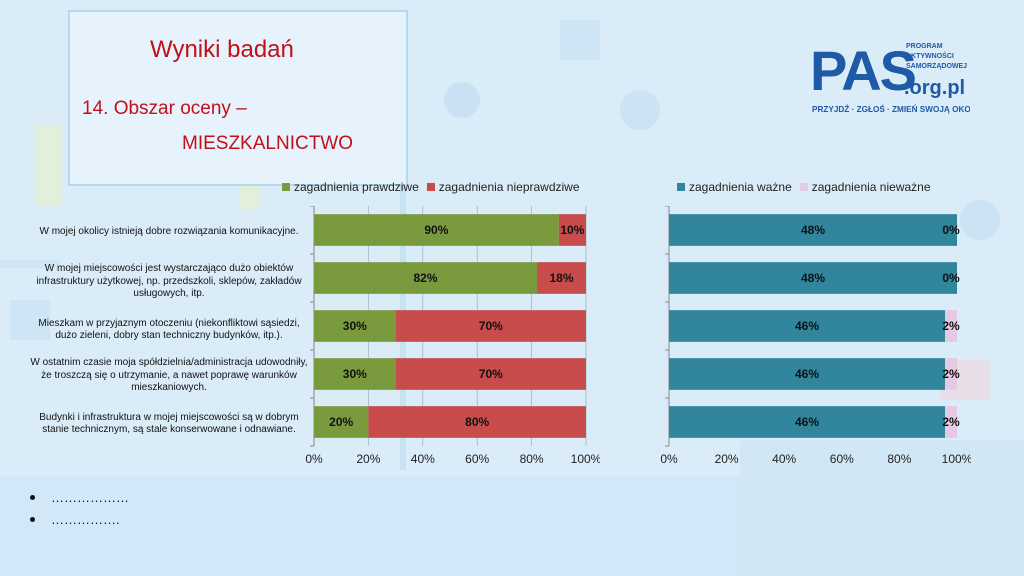 The image size is (1024, 576). I want to click on legend-item-important: zagadnienia ważne, so click(734, 187).